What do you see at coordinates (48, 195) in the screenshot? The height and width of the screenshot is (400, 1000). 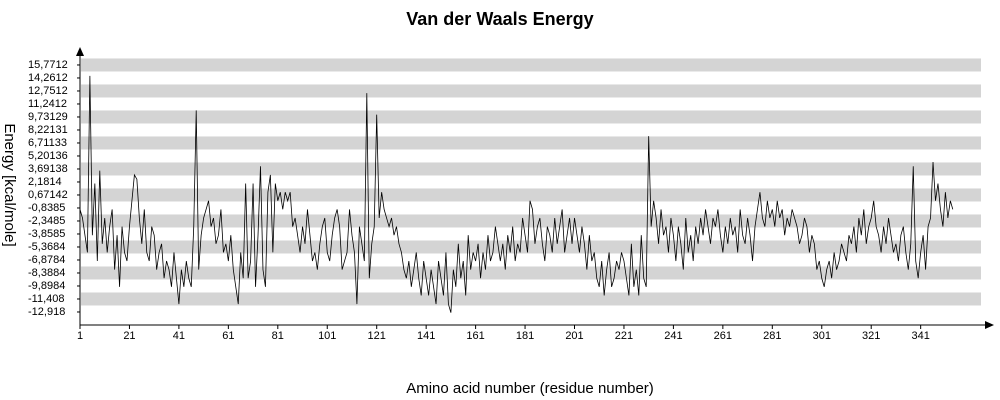 I see `y-tick-label: 0,67142` at bounding box center [48, 195].